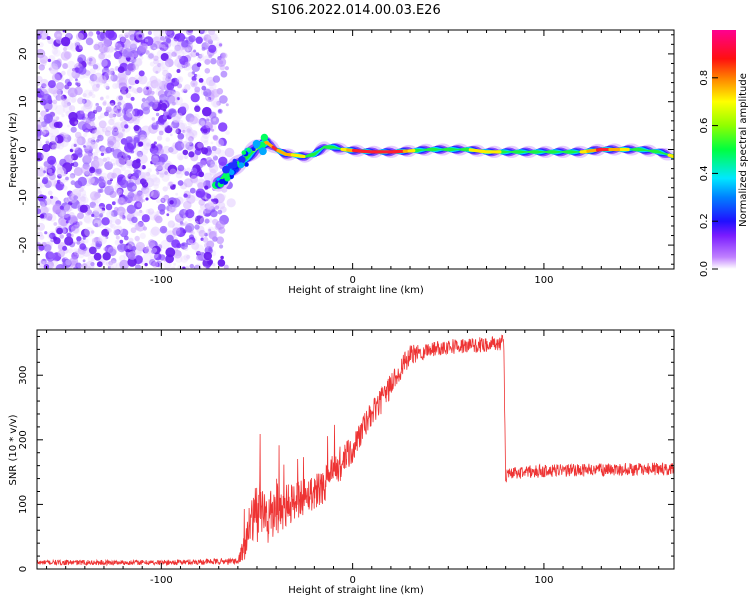  What do you see at coordinates (414, 151) in the screenshot?
I see `heatmap-peak-cell` at bounding box center [414, 151].